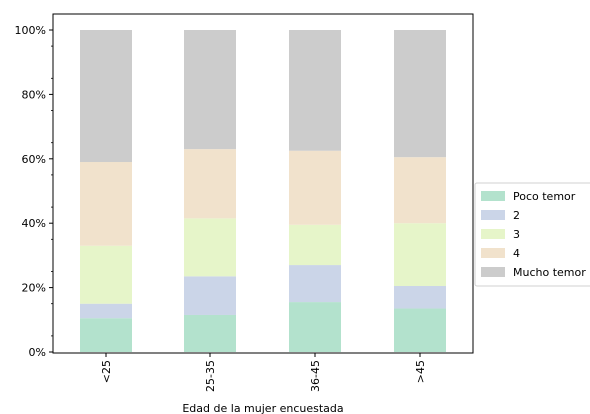  What do you see at coordinates (263, 372) in the screenshot?
I see `x-axis: <25 25-35 36-45 >45` at bounding box center [263, 372].